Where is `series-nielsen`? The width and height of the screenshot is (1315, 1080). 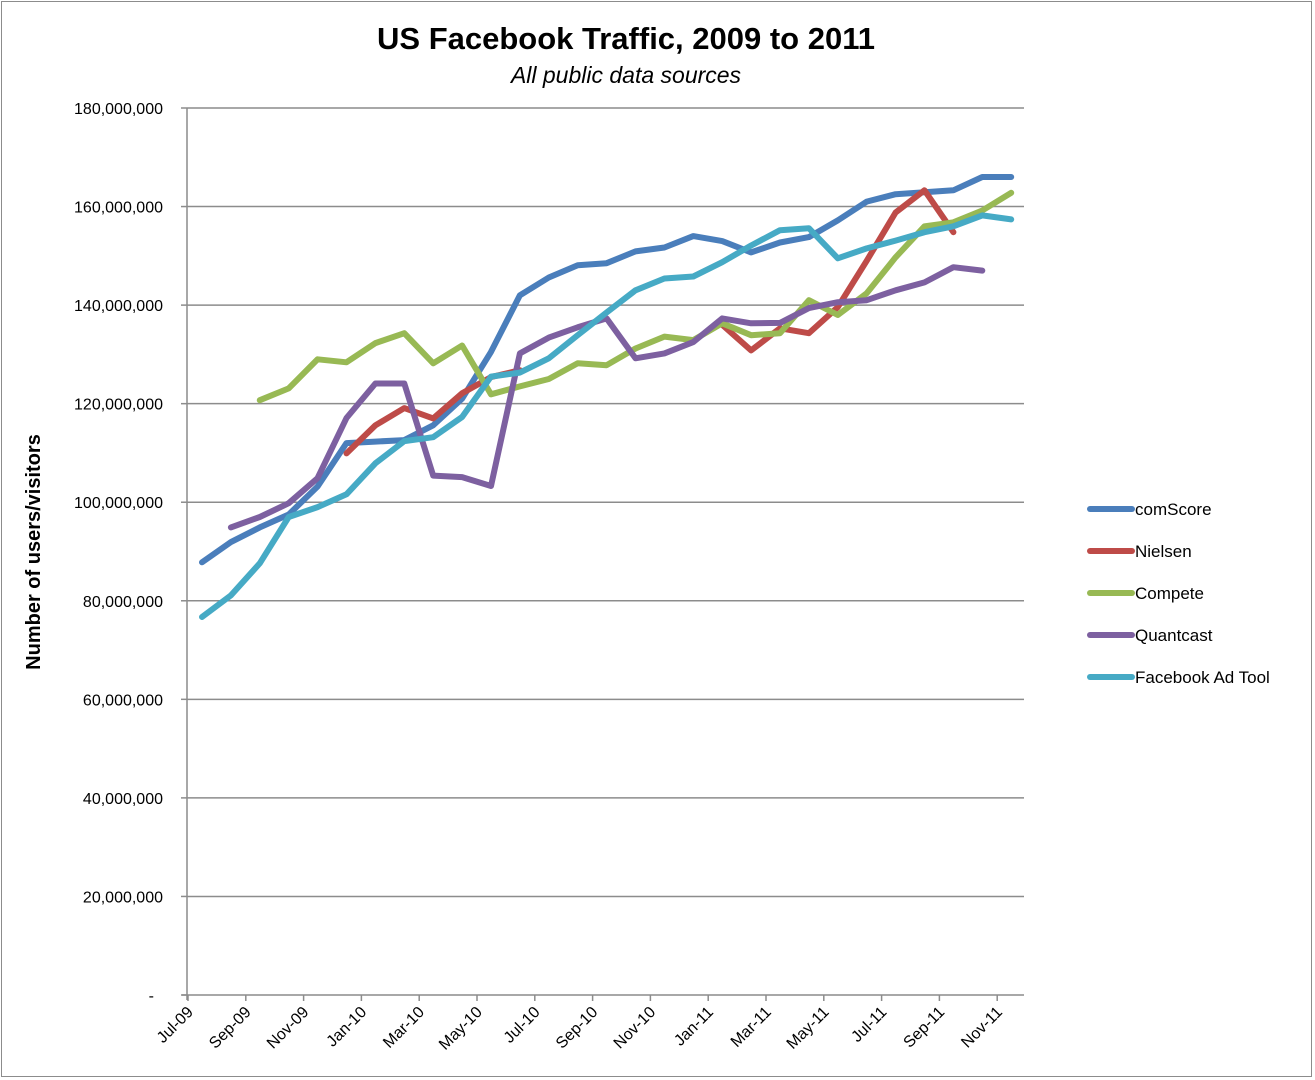
series-nielsen is located at coordinates (650, 322).